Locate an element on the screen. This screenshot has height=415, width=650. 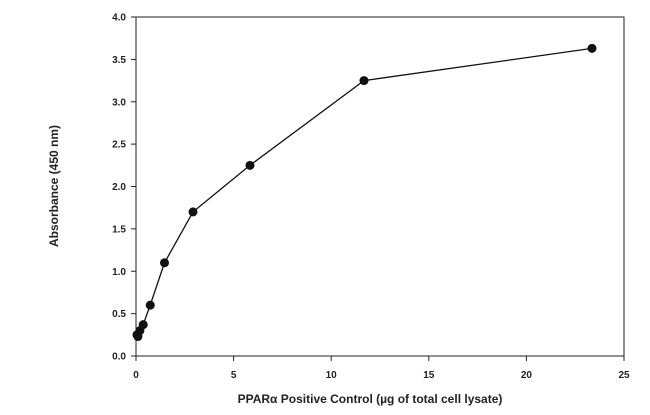
x-tick-label: 25 is located at coordinates (624, 375).